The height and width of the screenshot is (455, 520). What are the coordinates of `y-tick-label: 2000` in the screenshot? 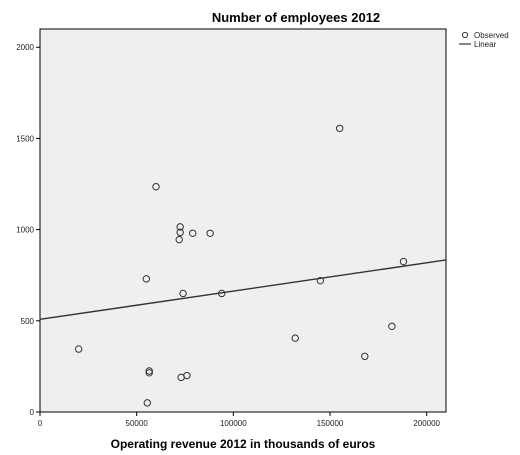 It's located at (25, 47).